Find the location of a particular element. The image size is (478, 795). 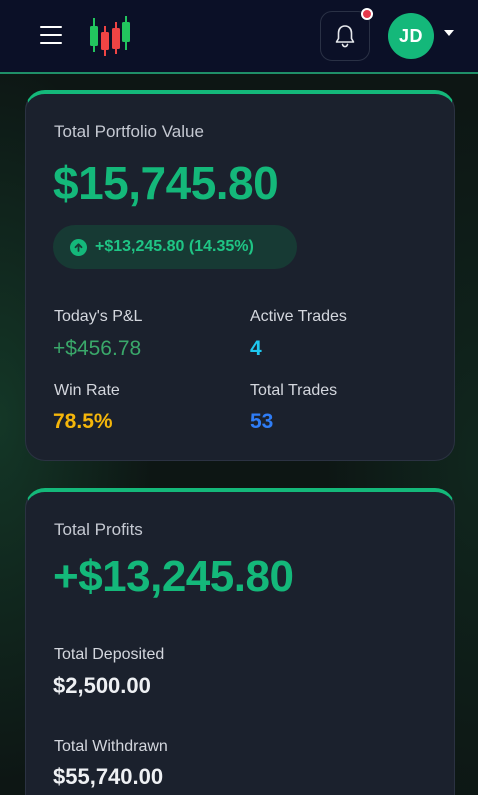

total-trades-label: Total Trades is located at coordinates (294, 390).